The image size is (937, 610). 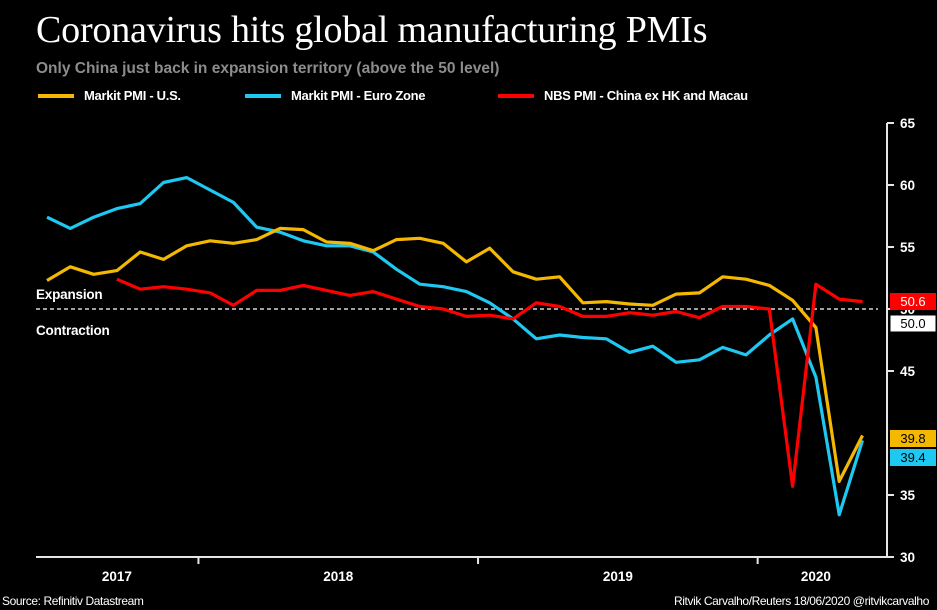 What do you see at coordinates (263, 95) in the screenshot?
I see `legend-swatch-euro` at bounding box center [263, 95].